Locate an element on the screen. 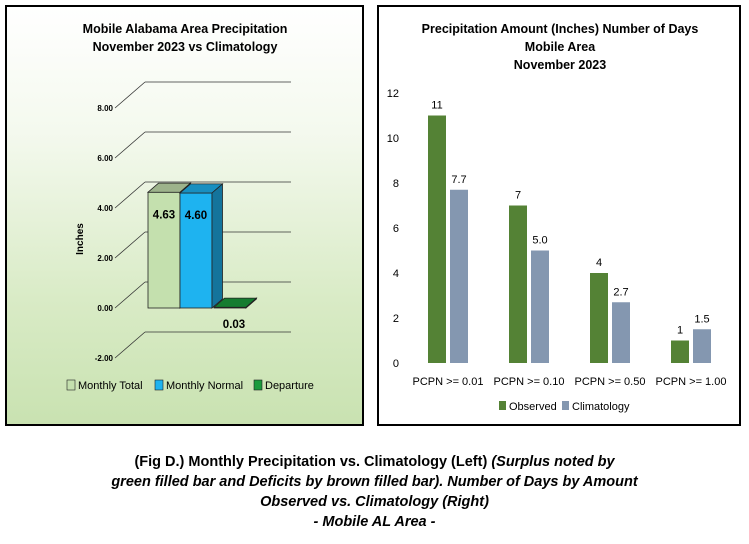 This screenshot has height=544, width=749. x-tick-label: PCPN >= 0.10 is located at coordinates (529, 382).